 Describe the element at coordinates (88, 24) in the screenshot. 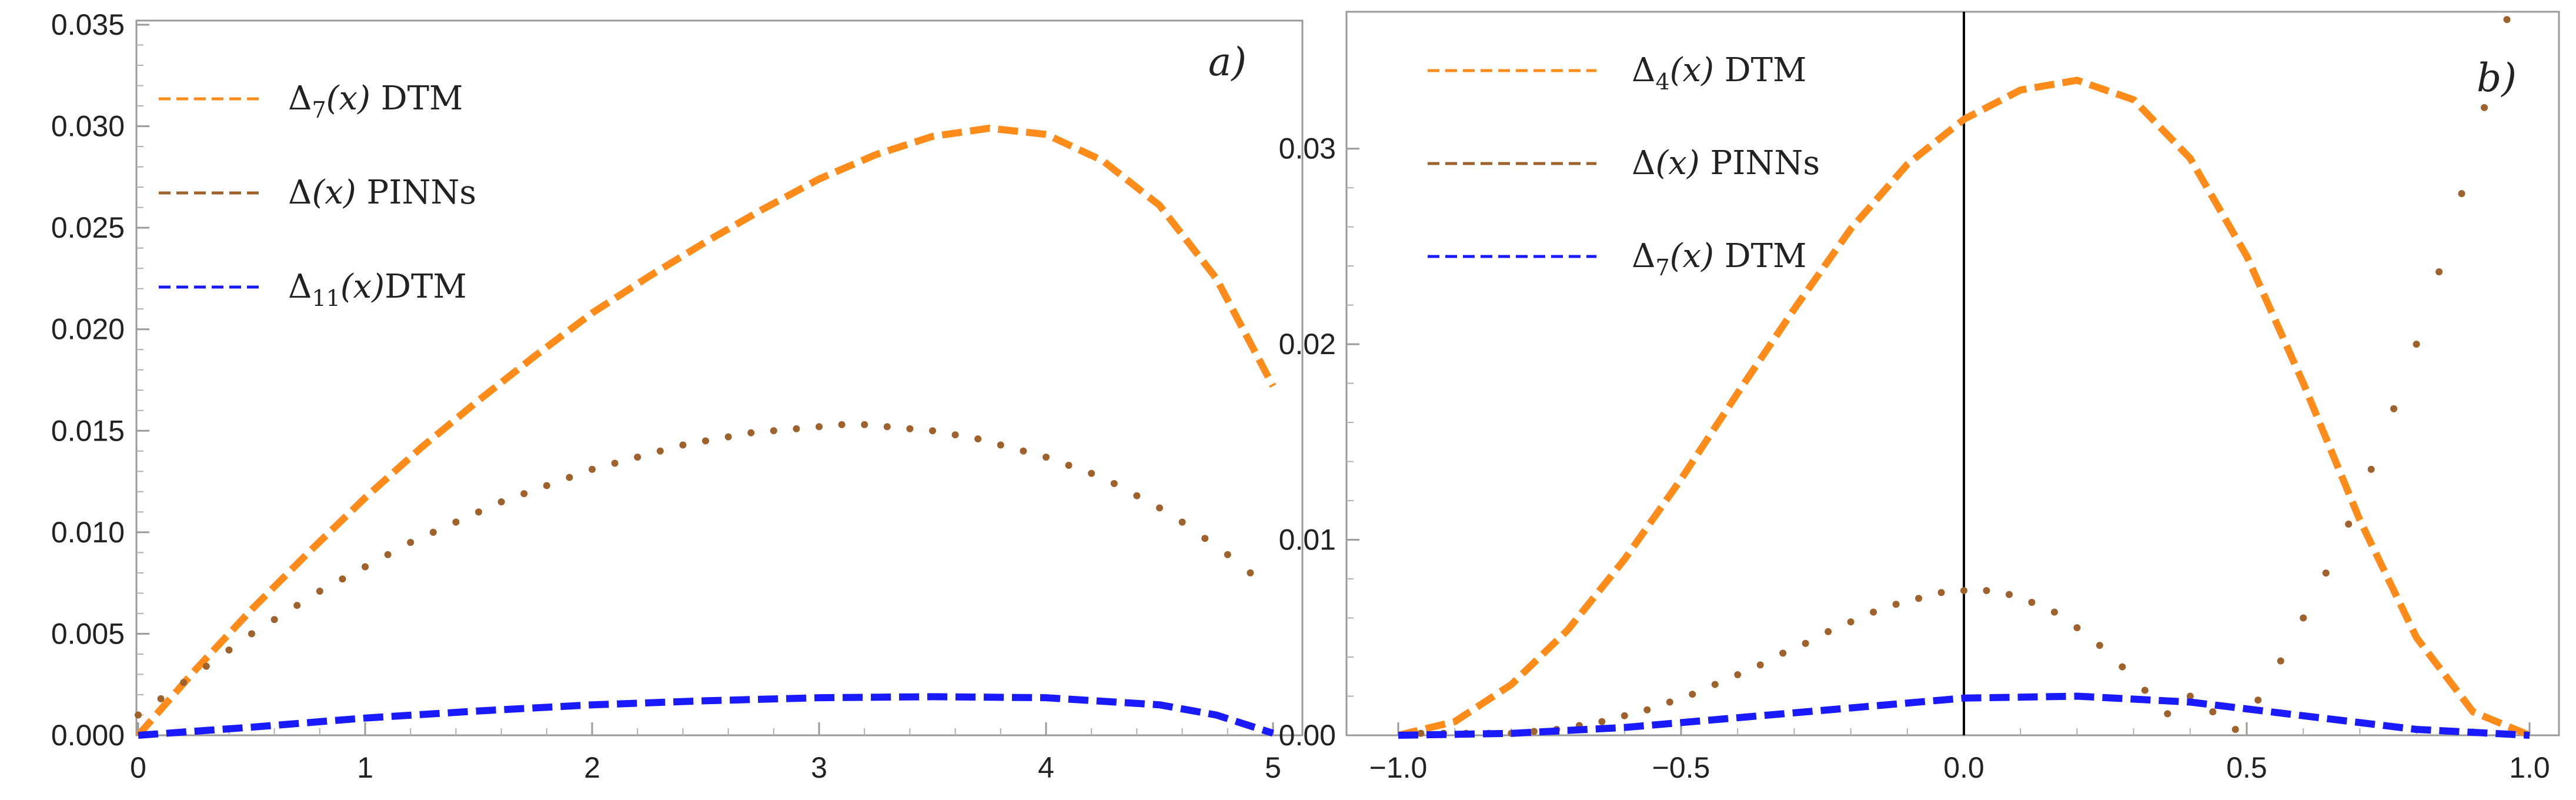

I see `y-tick-label: 0.035` at that location.